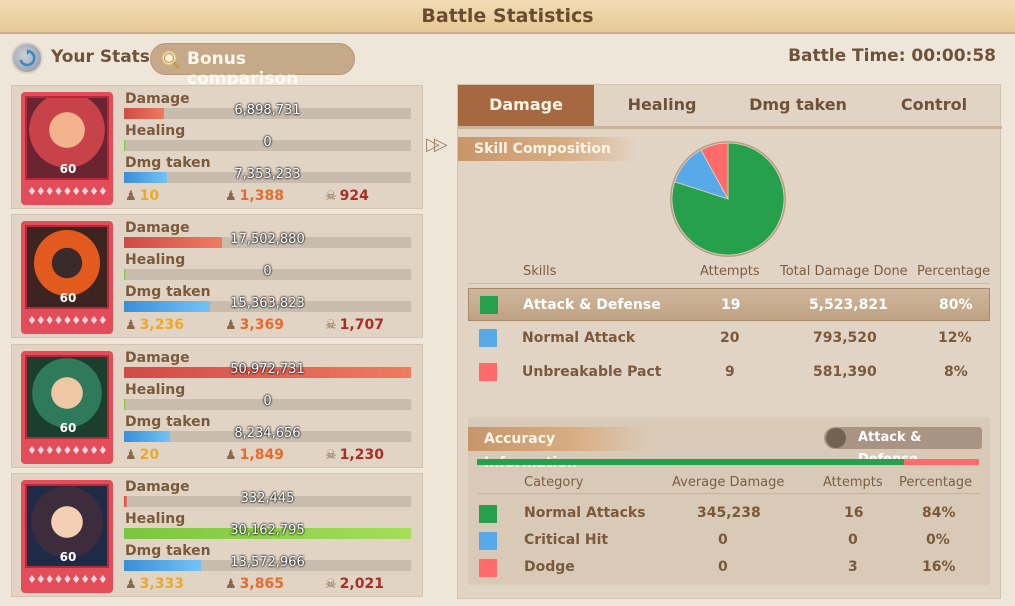 The height and width of the screenshot is (606, 1015). What do you see at coordinates (729, 513) in the screenshot?
I see `accuracy-avg: 345,238` at bounding box center [729, 513].